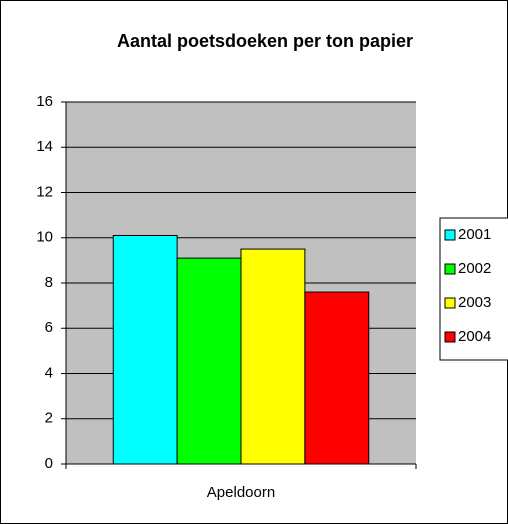  What do you see at coordinates (44, 237) in the screenshot?
I see `y-tick-label: 10` at bounding box center [44, 237].